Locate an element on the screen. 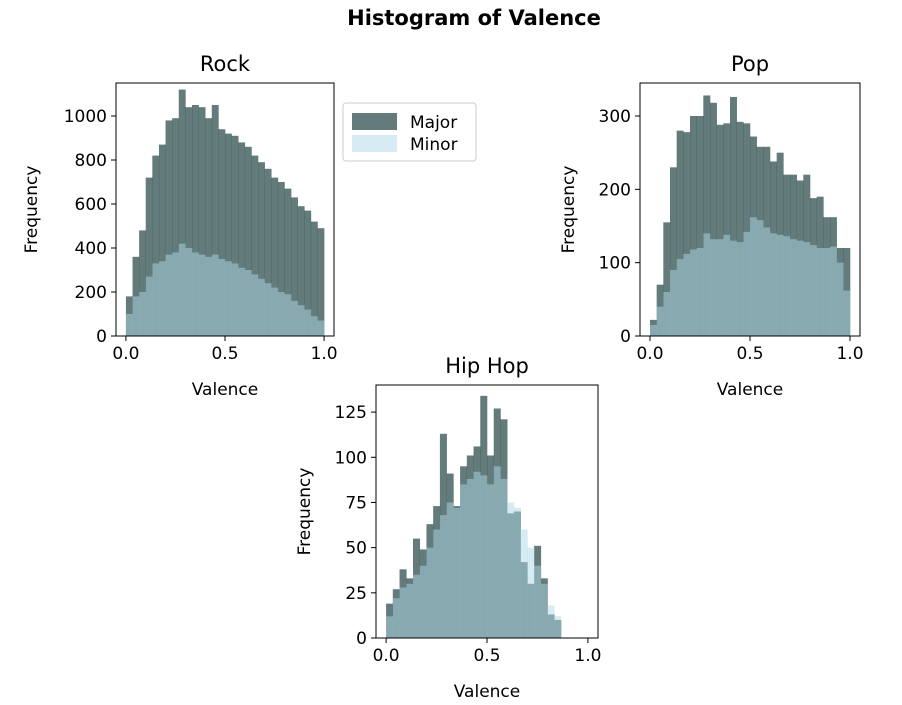 The image size is (902, 705). pop-panel-title: Pop is located at coordinates (750, 64).